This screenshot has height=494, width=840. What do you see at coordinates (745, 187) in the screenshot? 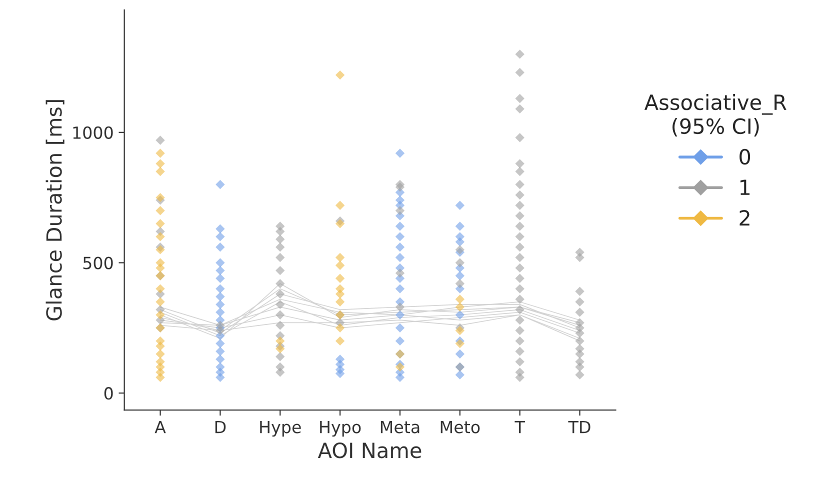
I see `legend-label: 1` at bounding box center [745, 187].